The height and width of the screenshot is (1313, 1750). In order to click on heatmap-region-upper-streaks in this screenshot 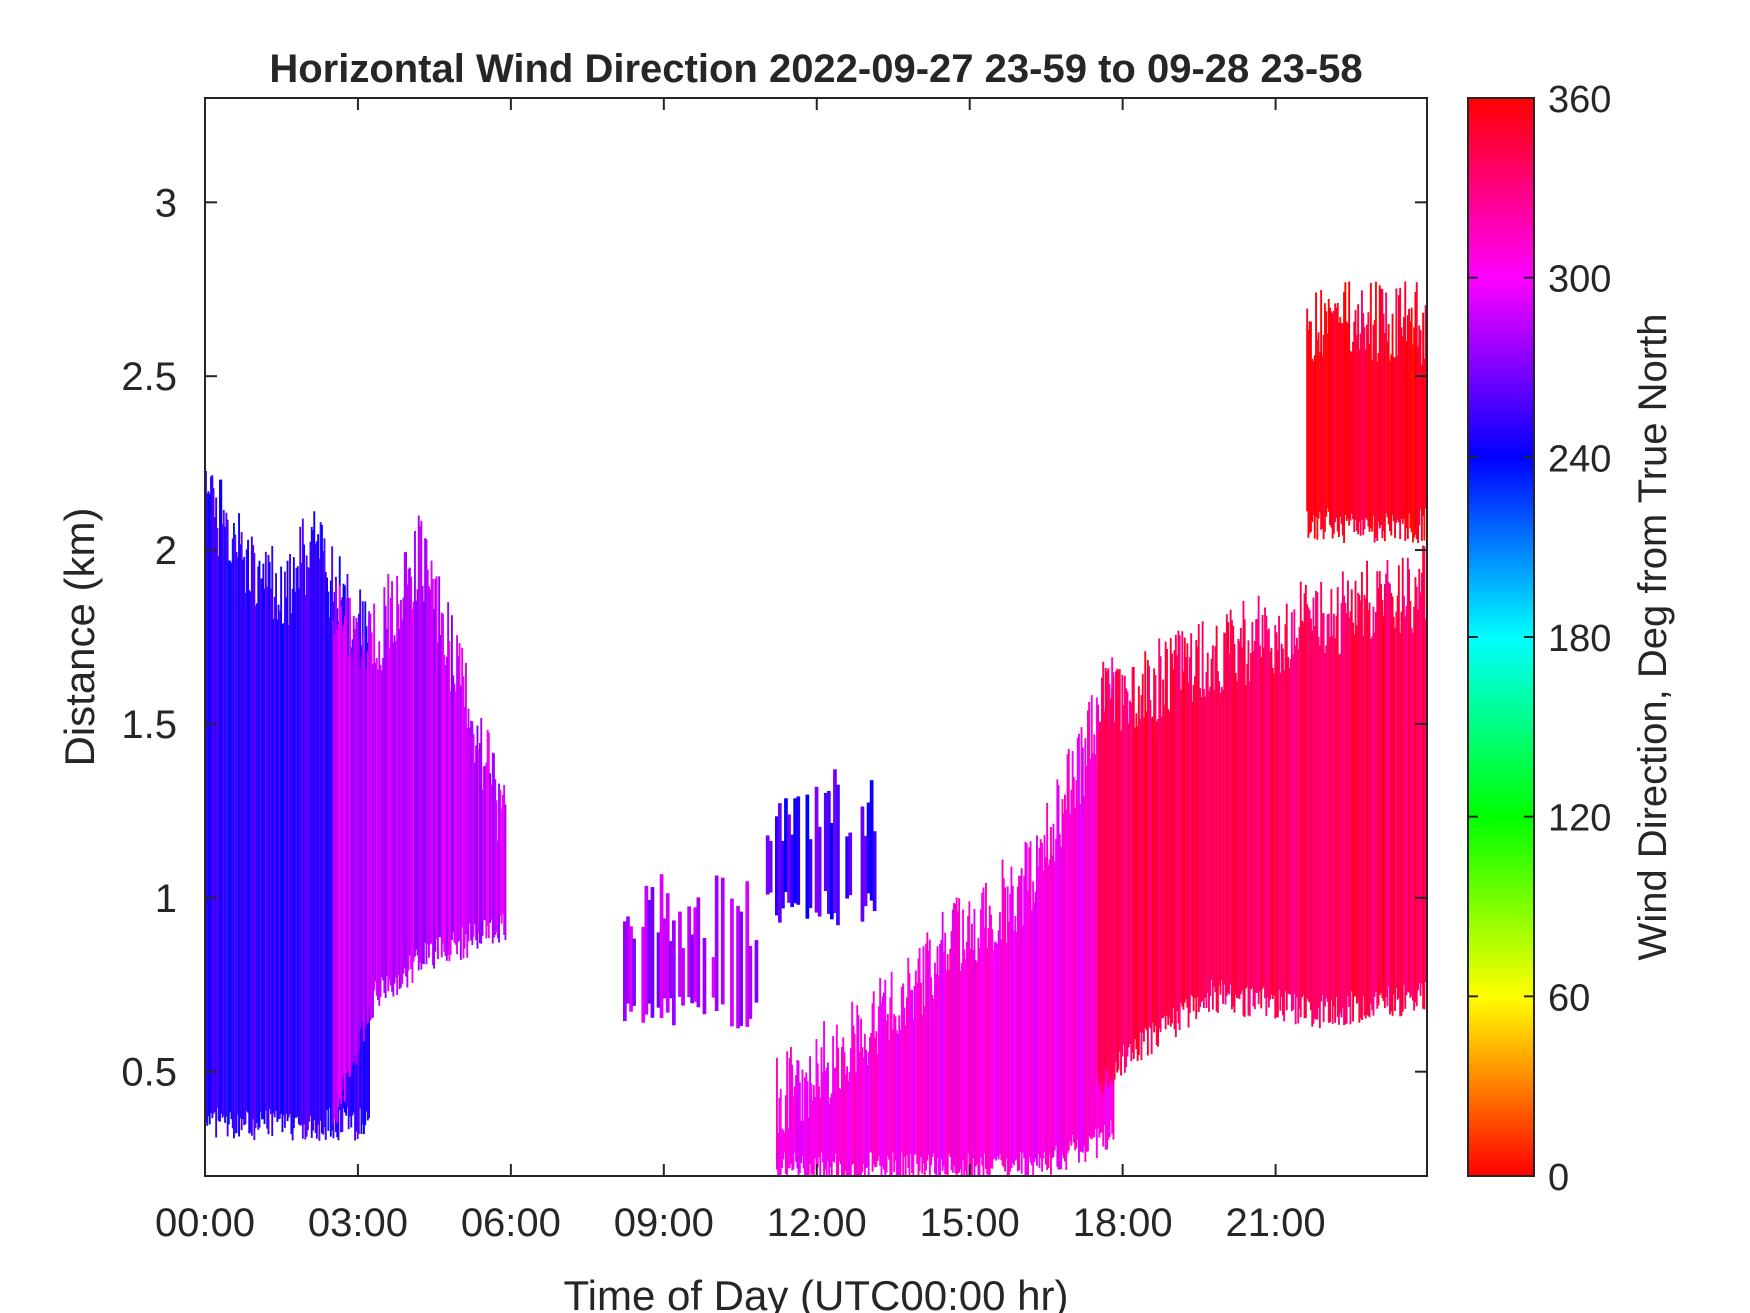, I will do `click(1366, 412)`.